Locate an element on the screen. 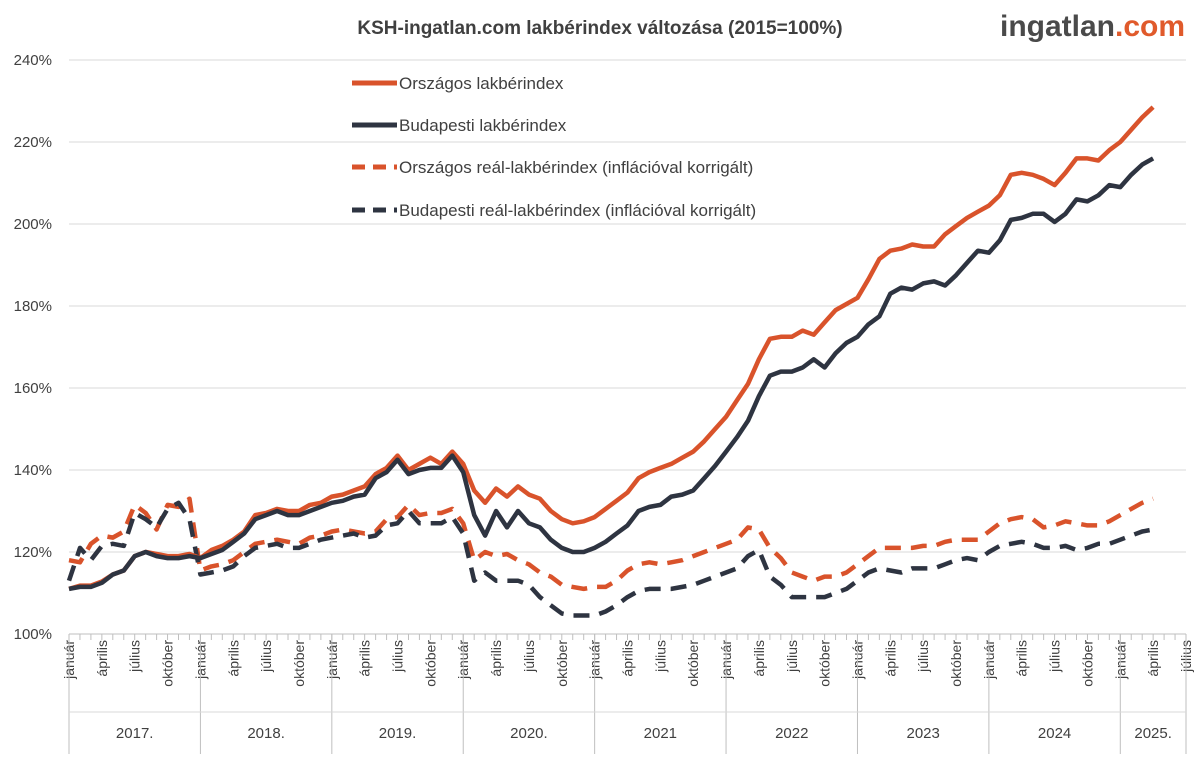  y-axis: 100% 120% 140% 160% 180% 200% 220% 240% is located at coordinates (33, 347).